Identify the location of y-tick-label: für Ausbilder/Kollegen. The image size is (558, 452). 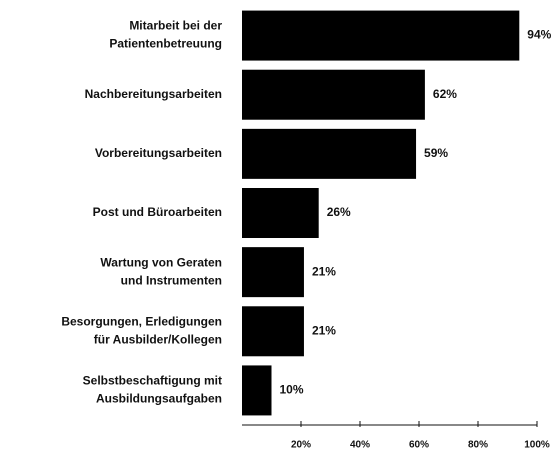
(158, 339).